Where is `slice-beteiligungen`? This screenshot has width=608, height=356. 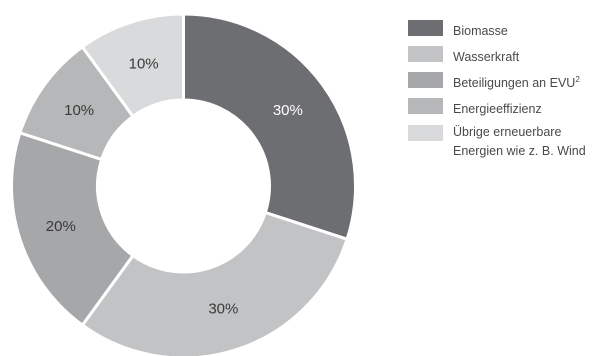 slice-beteiligungen is located at coordinates (73, 229).